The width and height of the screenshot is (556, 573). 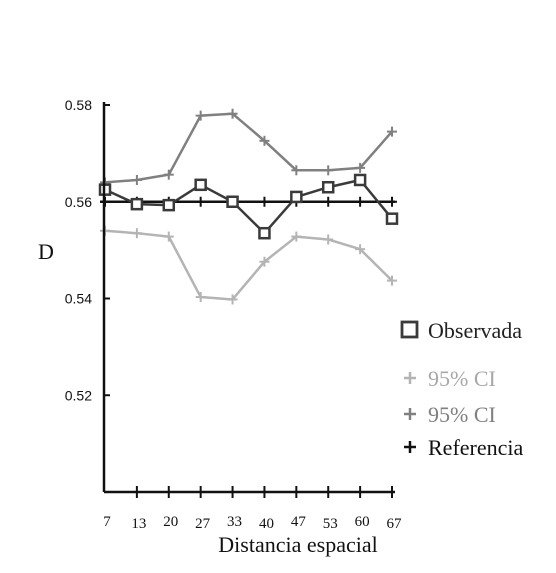 I want to click on legend-item-95-ci-2: 95% CI, so click(x=450, y=414).